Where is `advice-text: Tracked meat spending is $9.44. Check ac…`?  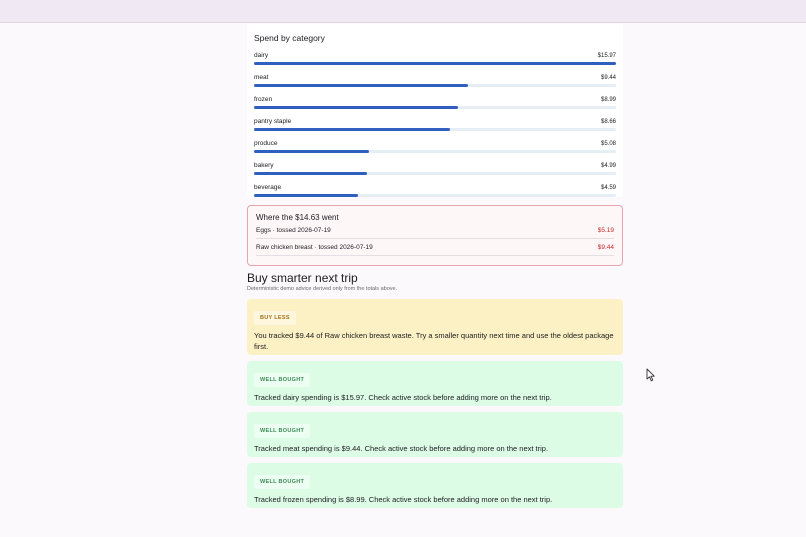 advice-text: Tracked meat spending is $9.44. Check ac… is located at coordinates (401, 448).